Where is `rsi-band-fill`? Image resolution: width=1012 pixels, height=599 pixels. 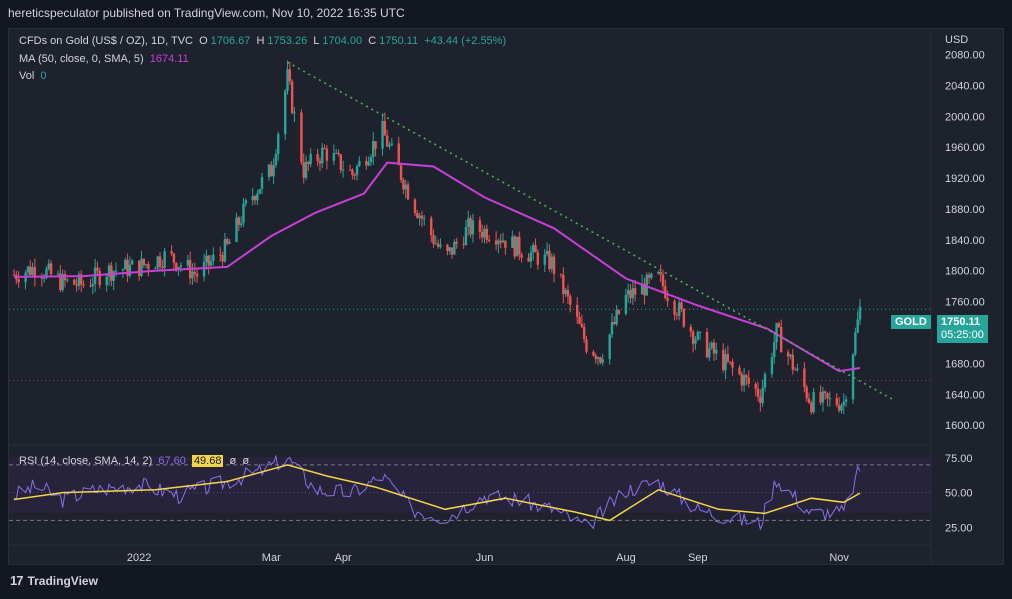 rsi-band-fill is located at coordinates (470, 485).